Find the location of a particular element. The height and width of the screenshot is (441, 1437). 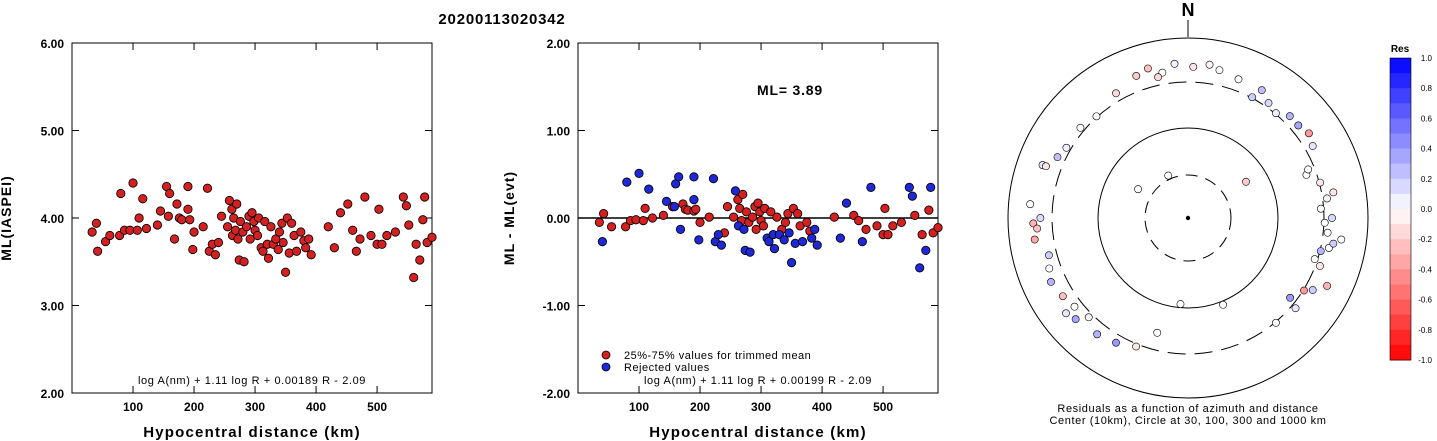

plot2-ytick-label: 0.00 is located at coordinates (559, 219).